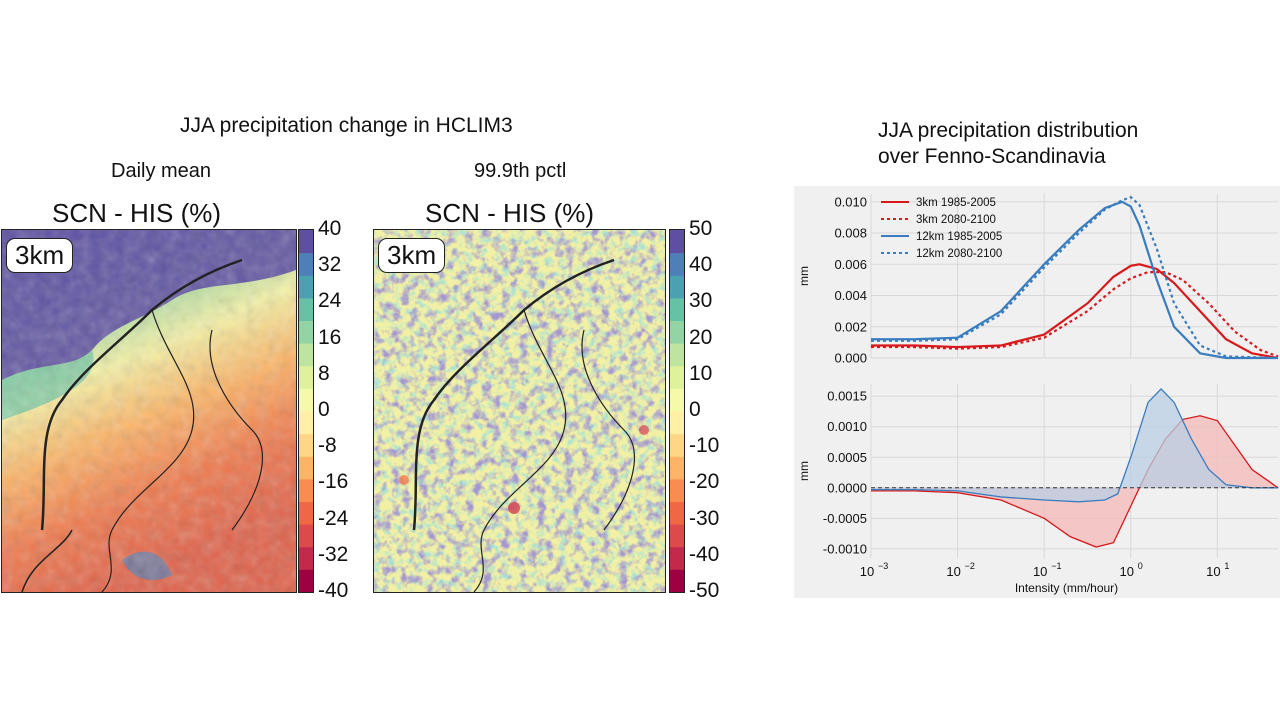 Image resolution: width=1280 pixels, height=720 pixels. What do you see at coordinates (343, 409) in the screenshot?
I see `colorbar-1-ticks: 40 32 24 16 8 0 -8 -16 -24 -32 -40` at bounding box center [343, 409].